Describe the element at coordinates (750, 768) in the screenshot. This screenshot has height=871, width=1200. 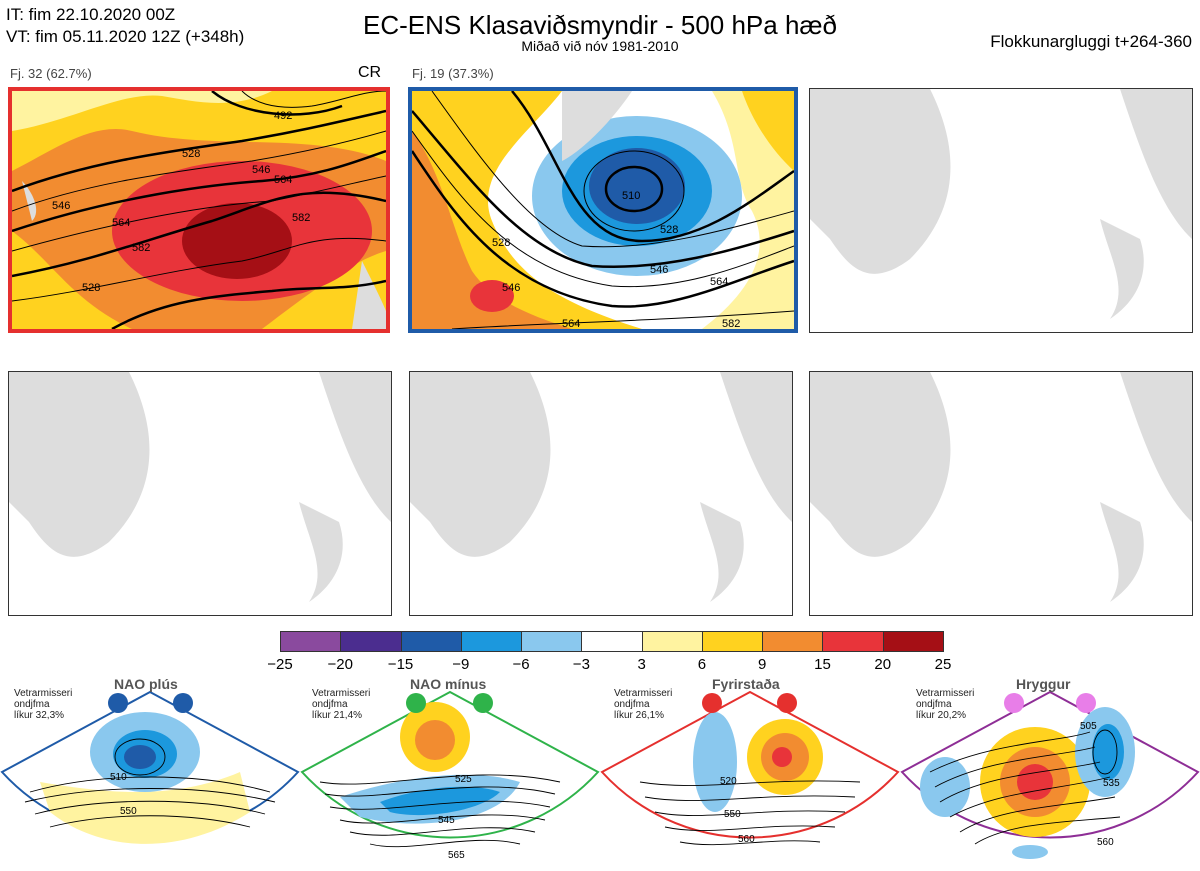
I see `regime-blocking: 520 550 560` at that location.